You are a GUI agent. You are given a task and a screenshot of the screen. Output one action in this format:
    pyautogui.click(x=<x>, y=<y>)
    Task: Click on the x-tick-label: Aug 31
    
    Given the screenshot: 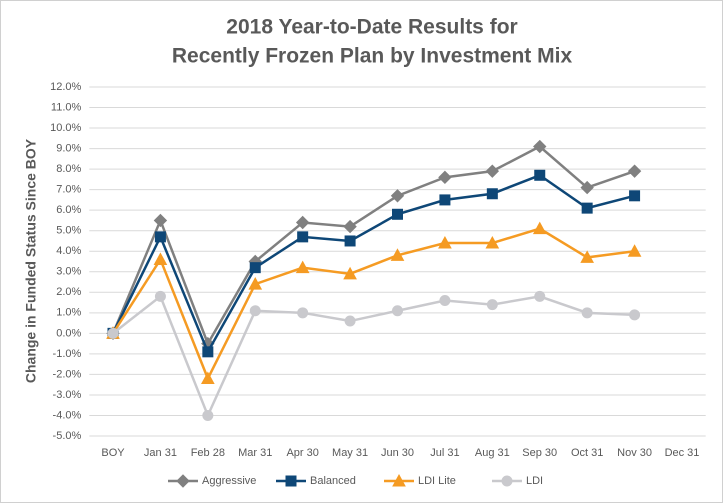 What is the action you would take?
    pyautogui.click(x=492, y=453)
    